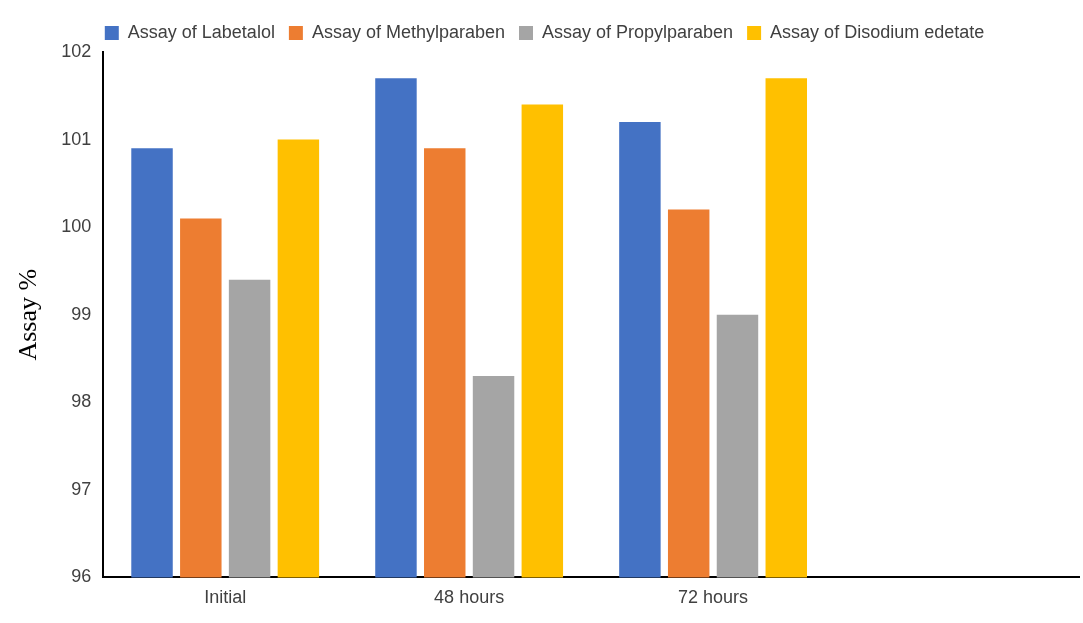 The height and width of the screenshot is (623, 1083). Describe the element at coordinates (76, 138) in the screenshot. I see `y-tick-label: 101` at that location.